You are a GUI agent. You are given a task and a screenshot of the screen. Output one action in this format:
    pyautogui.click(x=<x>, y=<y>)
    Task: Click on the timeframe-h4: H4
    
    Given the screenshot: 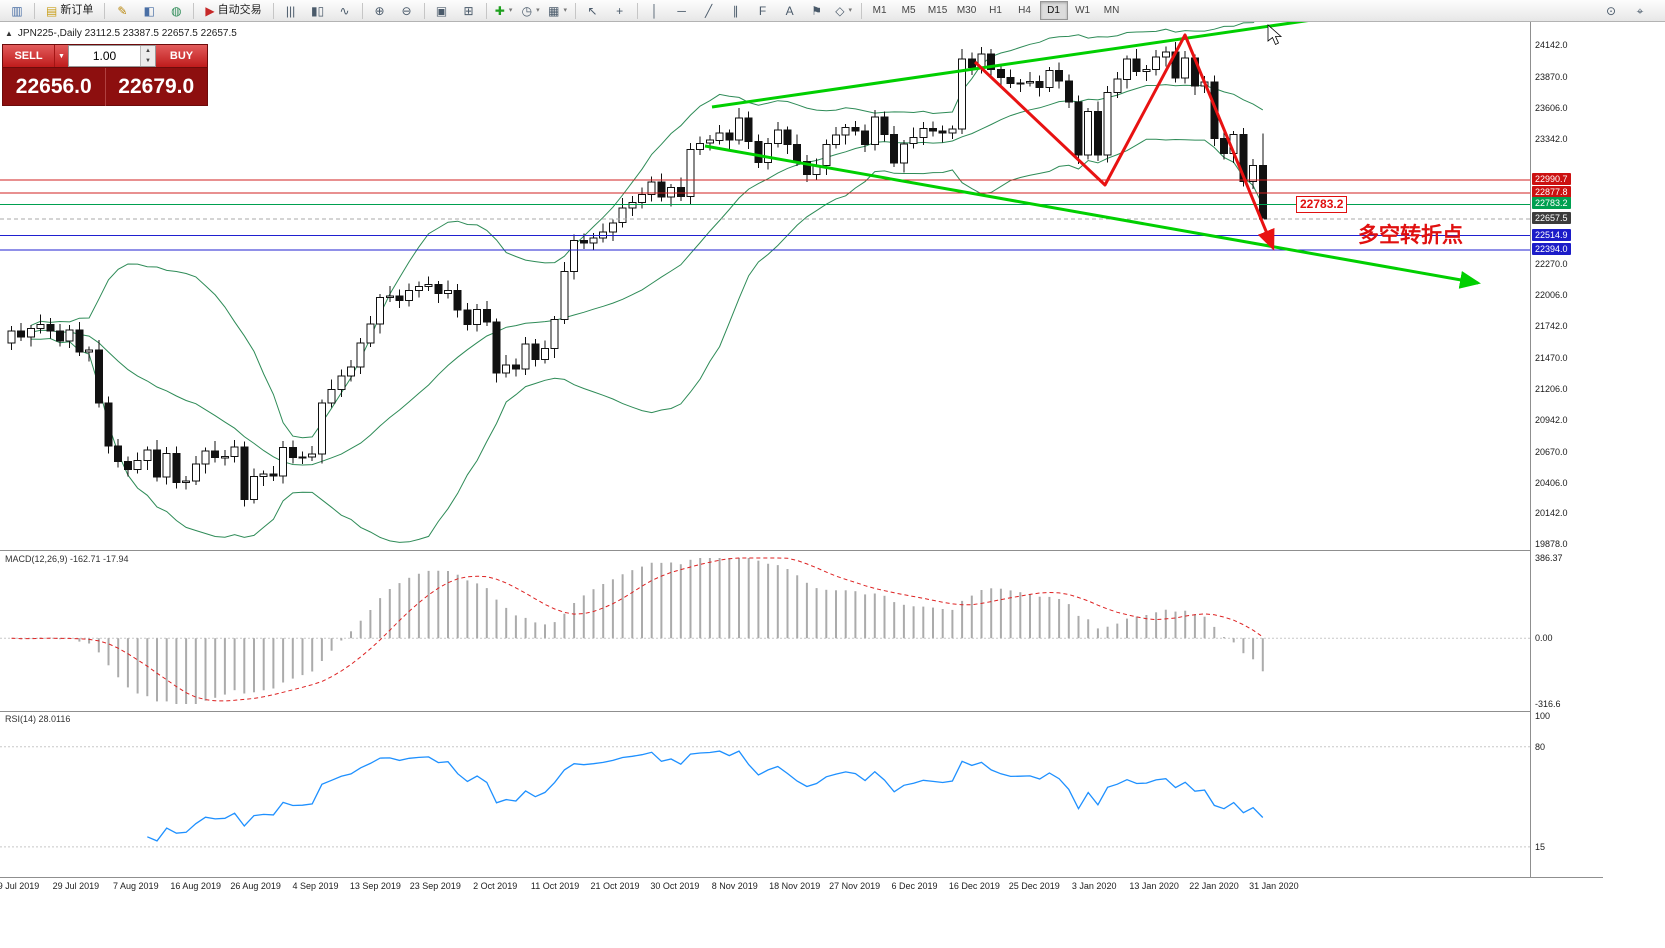 What is the action you would take?
    pyautogui.click(x=1024, y=10)
    